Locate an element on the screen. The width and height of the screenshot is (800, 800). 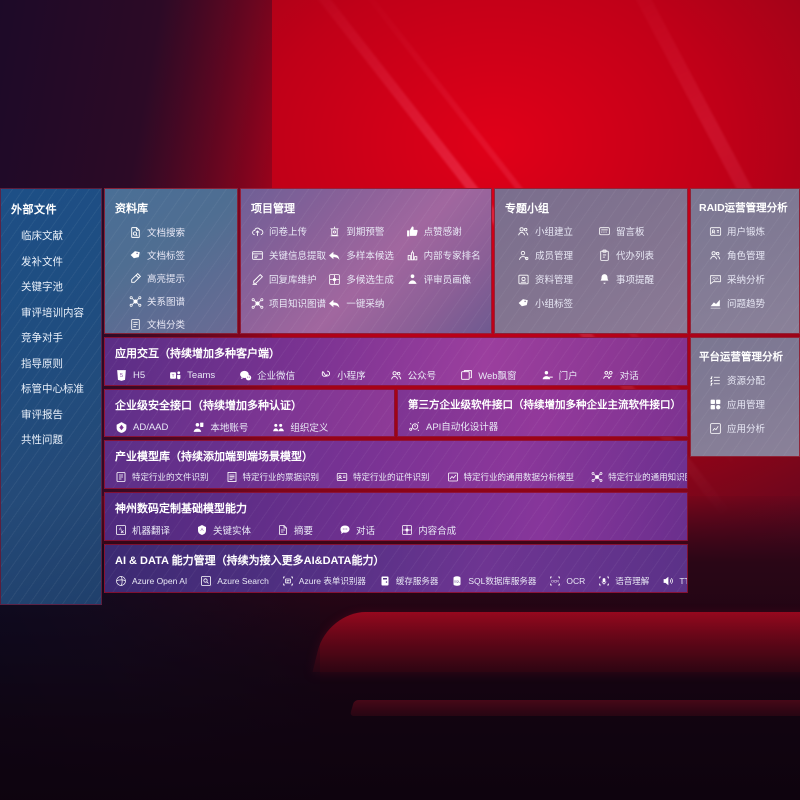
sidebar-item-keyword-pool: 关键字池 is located at coordinates (42, 287).